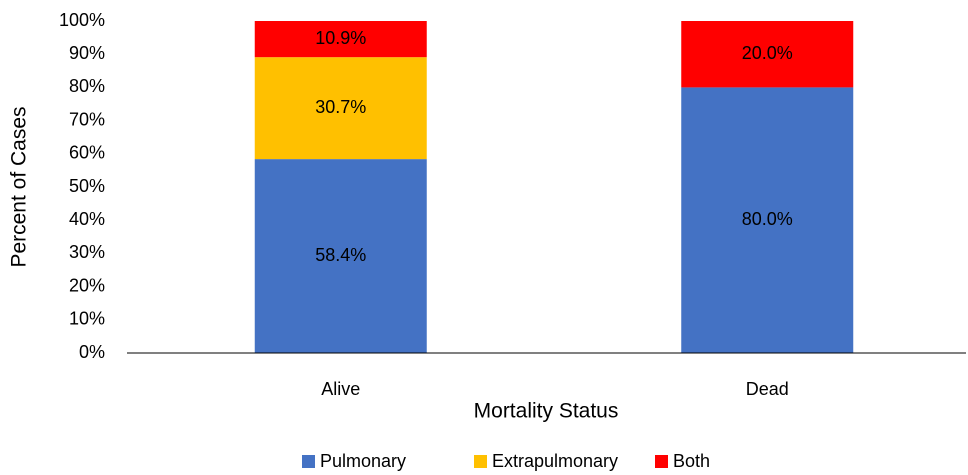 The width and height of the screenshot is (968, 475). Describe the element at coordinates (19, 186) in the screenshot. I see `y-axis-title: Percent of Cases` at that location.